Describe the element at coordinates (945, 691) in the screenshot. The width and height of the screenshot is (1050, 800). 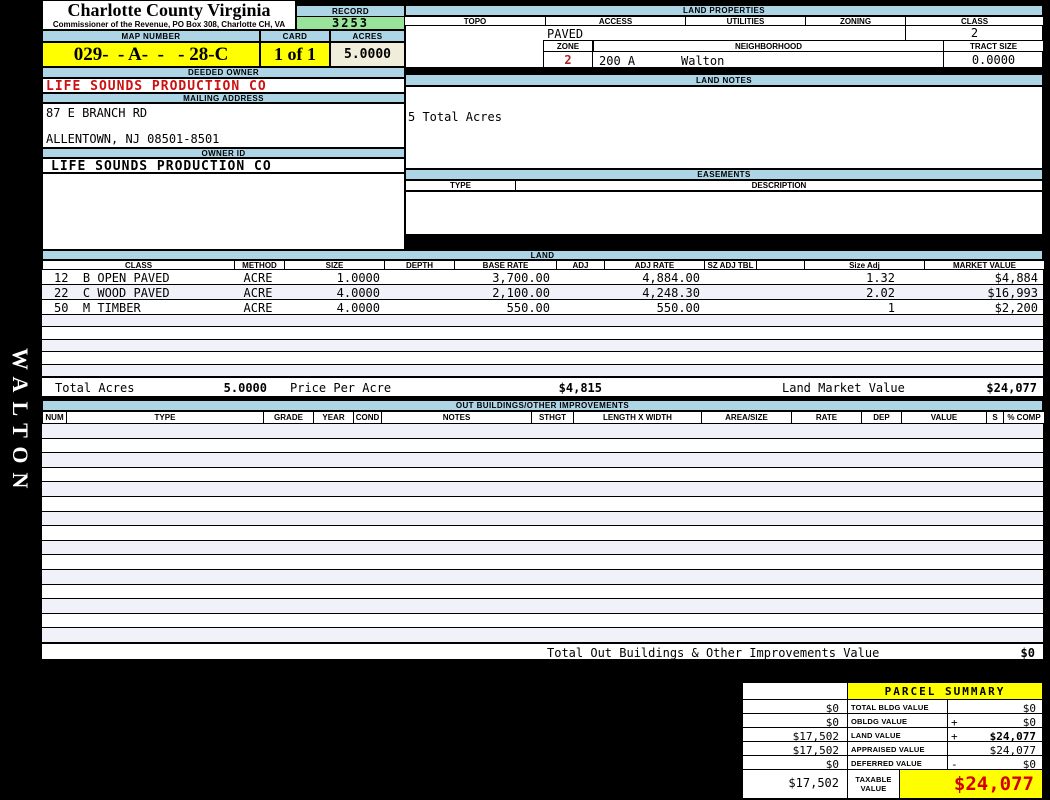
I see `parcel-summary-title: PARCEL SUMMARY` at that location.